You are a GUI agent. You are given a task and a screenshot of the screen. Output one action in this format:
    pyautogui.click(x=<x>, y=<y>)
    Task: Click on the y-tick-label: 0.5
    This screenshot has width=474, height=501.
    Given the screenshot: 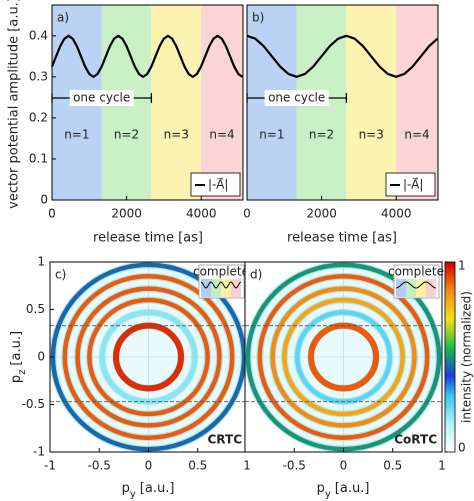 What is the action you would take?
    pyautogui.click(x=35, y=309)
    